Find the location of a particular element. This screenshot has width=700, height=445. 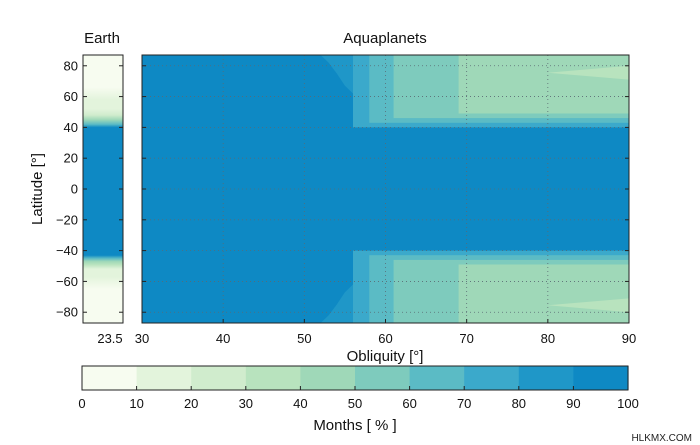

contour-region-30-south is located at coordinates (588, 305).